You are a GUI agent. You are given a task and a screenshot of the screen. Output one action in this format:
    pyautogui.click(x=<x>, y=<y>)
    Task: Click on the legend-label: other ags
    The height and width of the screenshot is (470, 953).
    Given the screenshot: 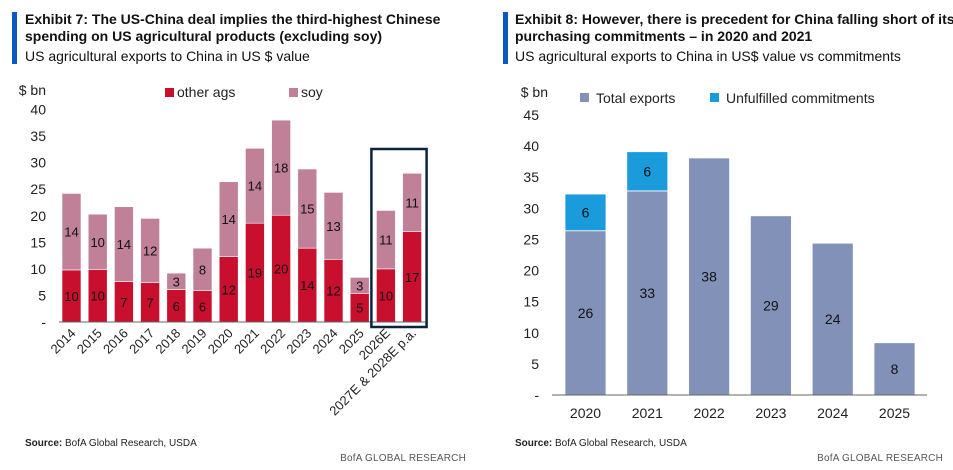 What is the action you would take?
    pyautogui.click(x=206, y=92)
    